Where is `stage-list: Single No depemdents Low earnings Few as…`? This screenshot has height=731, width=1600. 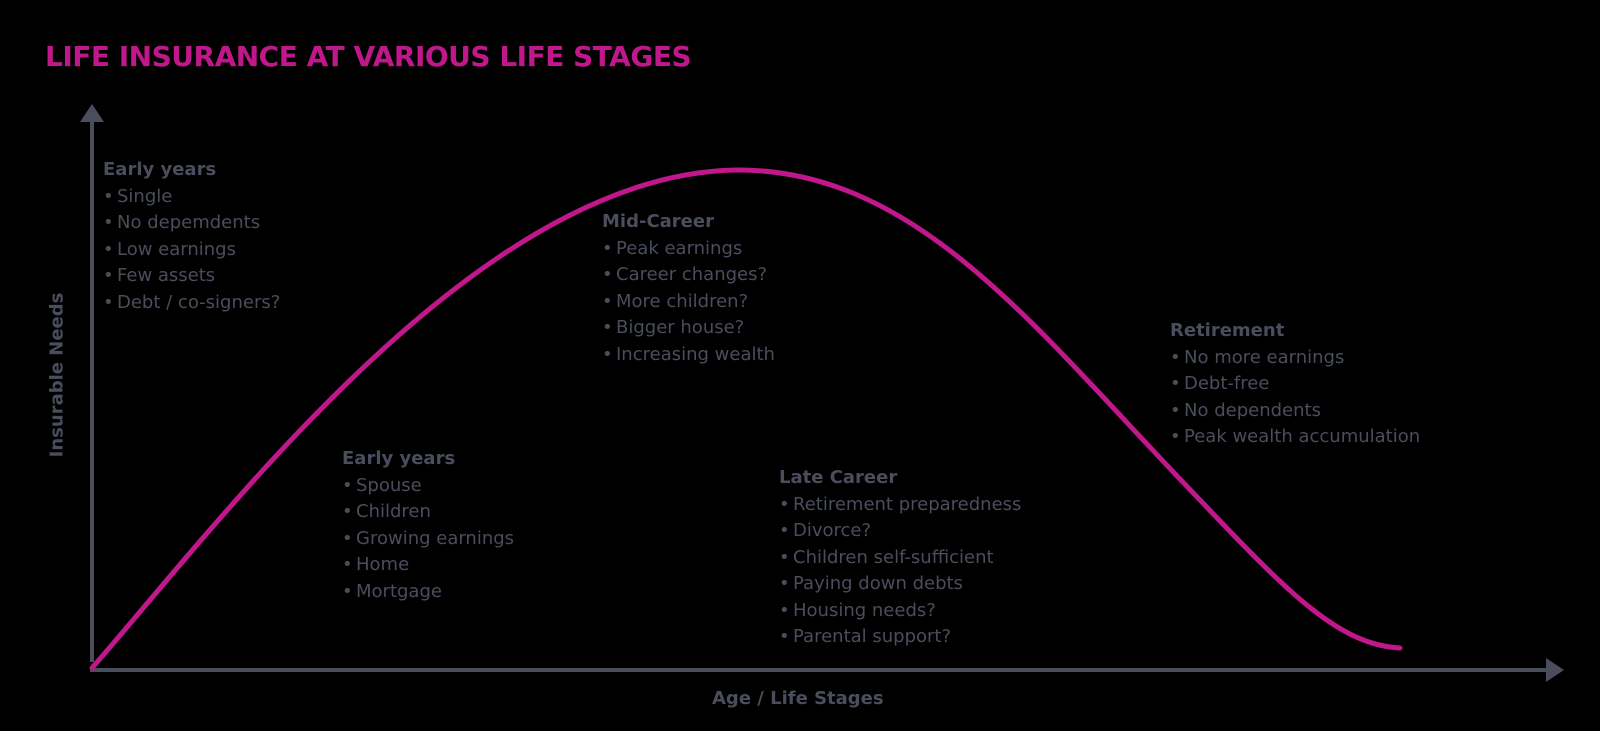
stage-list: Single No depemdents Low earnings Few as… is located at coordinates (191, 250).